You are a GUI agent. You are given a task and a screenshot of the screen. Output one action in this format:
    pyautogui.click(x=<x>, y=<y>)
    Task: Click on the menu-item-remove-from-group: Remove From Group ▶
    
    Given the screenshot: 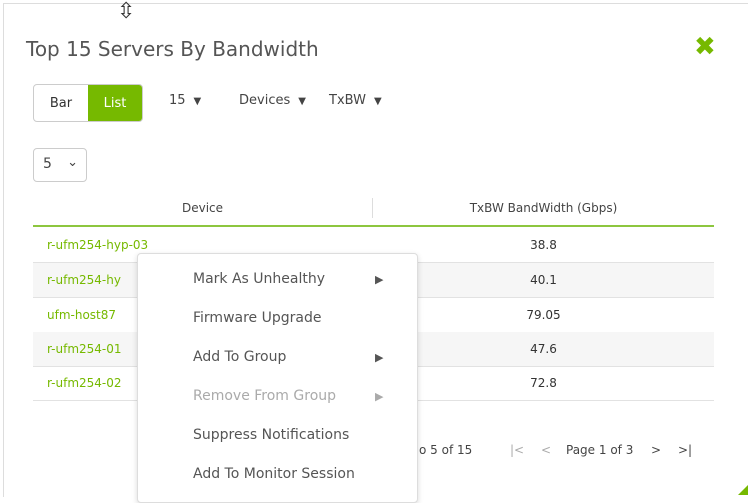 What is the action you would take?
    pyautogui.click(x=293, y=396)
    